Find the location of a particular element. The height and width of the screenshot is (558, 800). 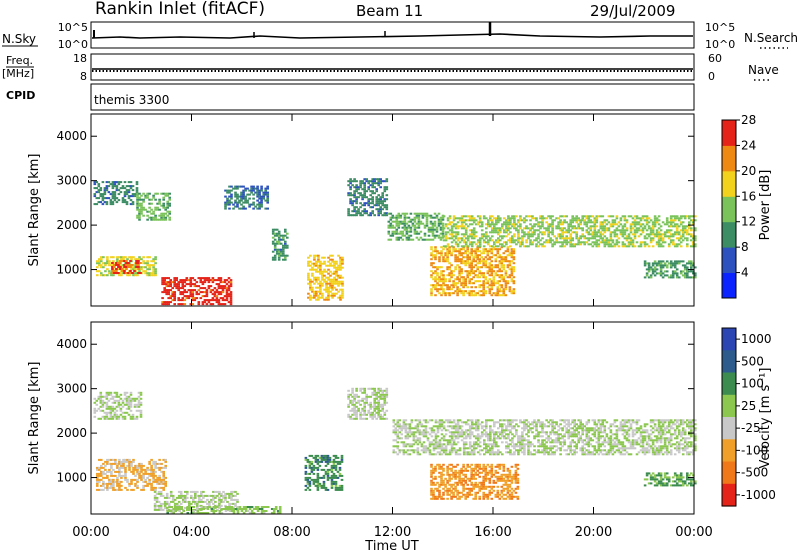

freq-tick-bottom: 8 is located at coordinates (83, 76).